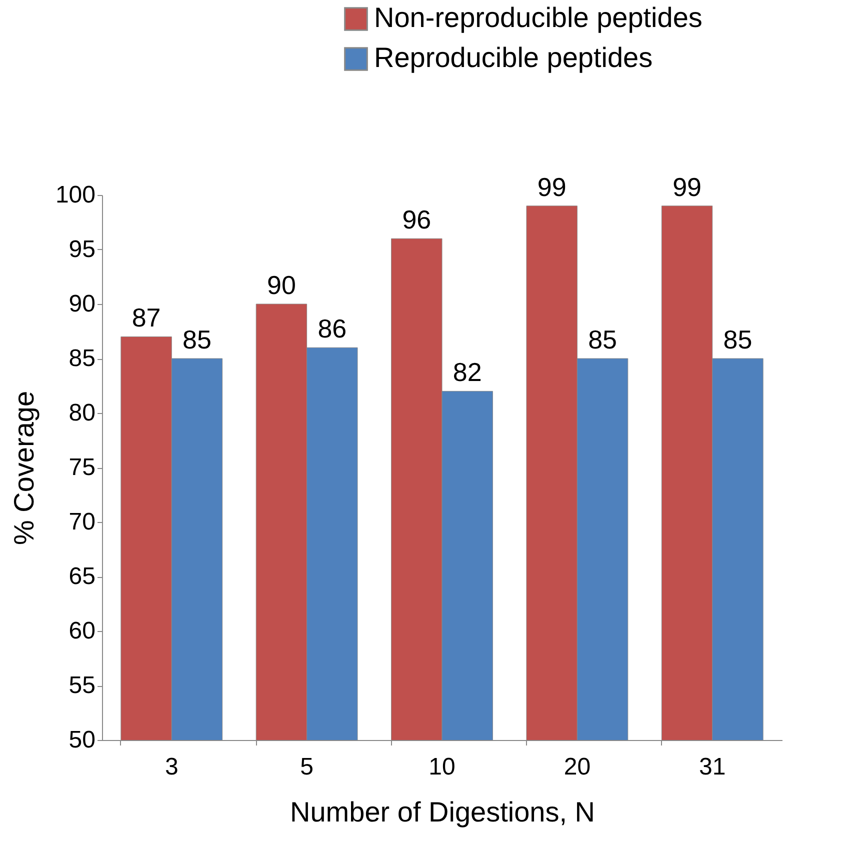 The height and width of the screenshot is (858, 854). Describe the element at coordinates (82, 467) in the screenshot. I see `y-tick-label: 75` at that location.